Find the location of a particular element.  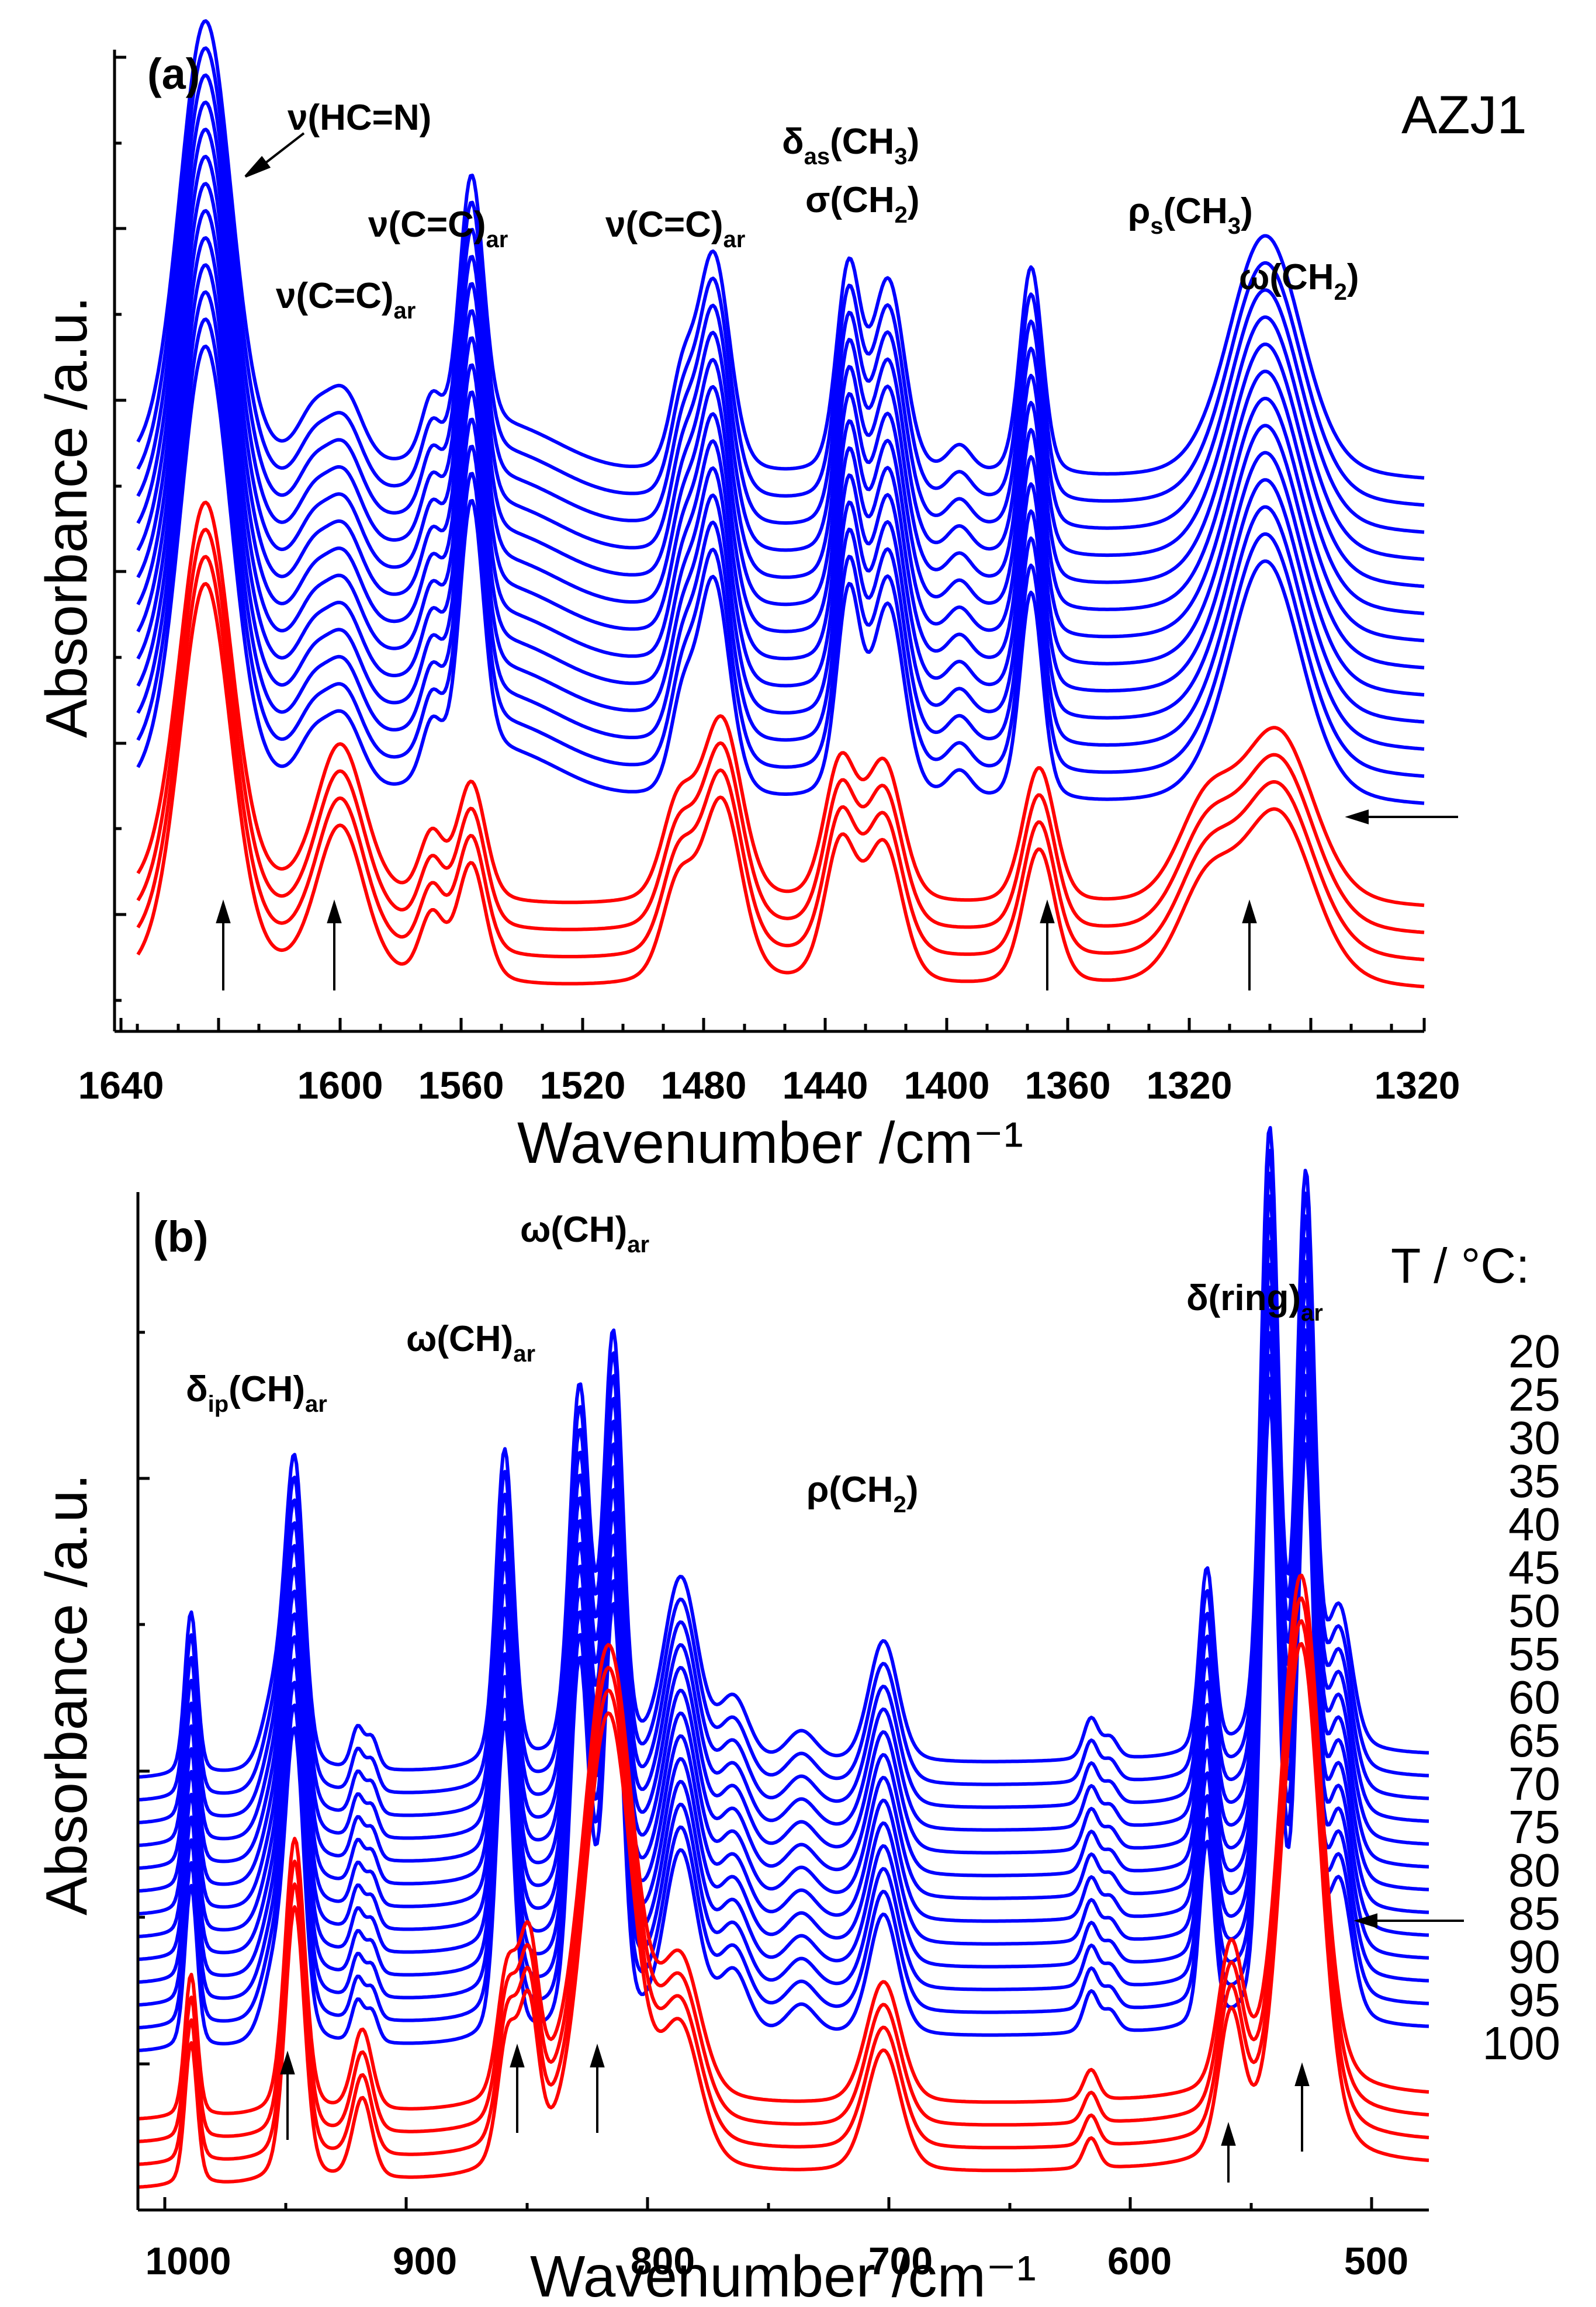

x-tick-label-a: 1520 is located at coordinates (583, 1085).